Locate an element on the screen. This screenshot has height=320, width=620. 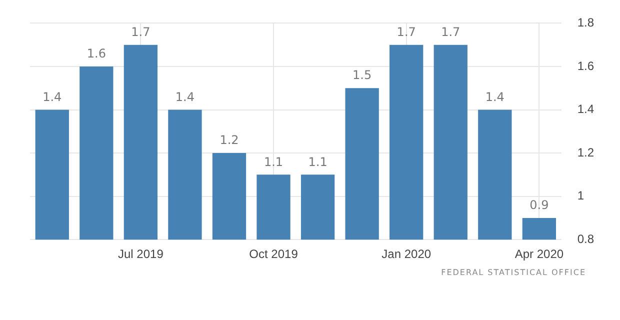
text: FEDERAL STATISTICAL OFFICE is located at coordinates (513, 272).